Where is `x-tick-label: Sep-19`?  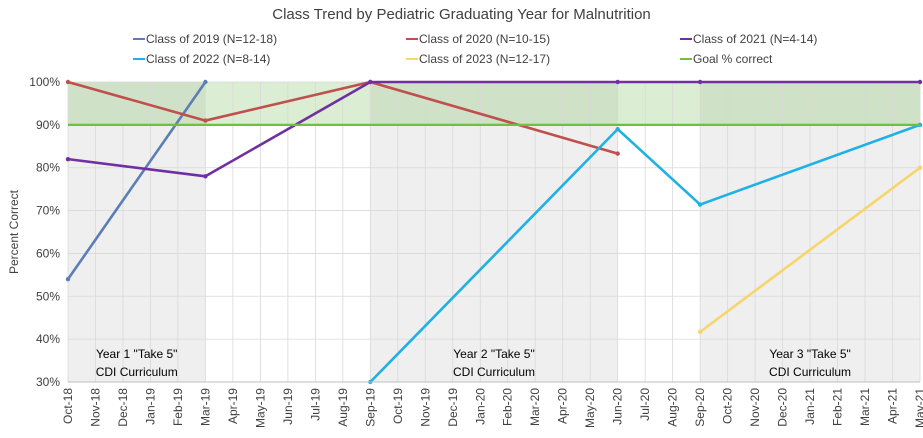
x-tick-label: Sep-19 is located at coordinates (370, 407).